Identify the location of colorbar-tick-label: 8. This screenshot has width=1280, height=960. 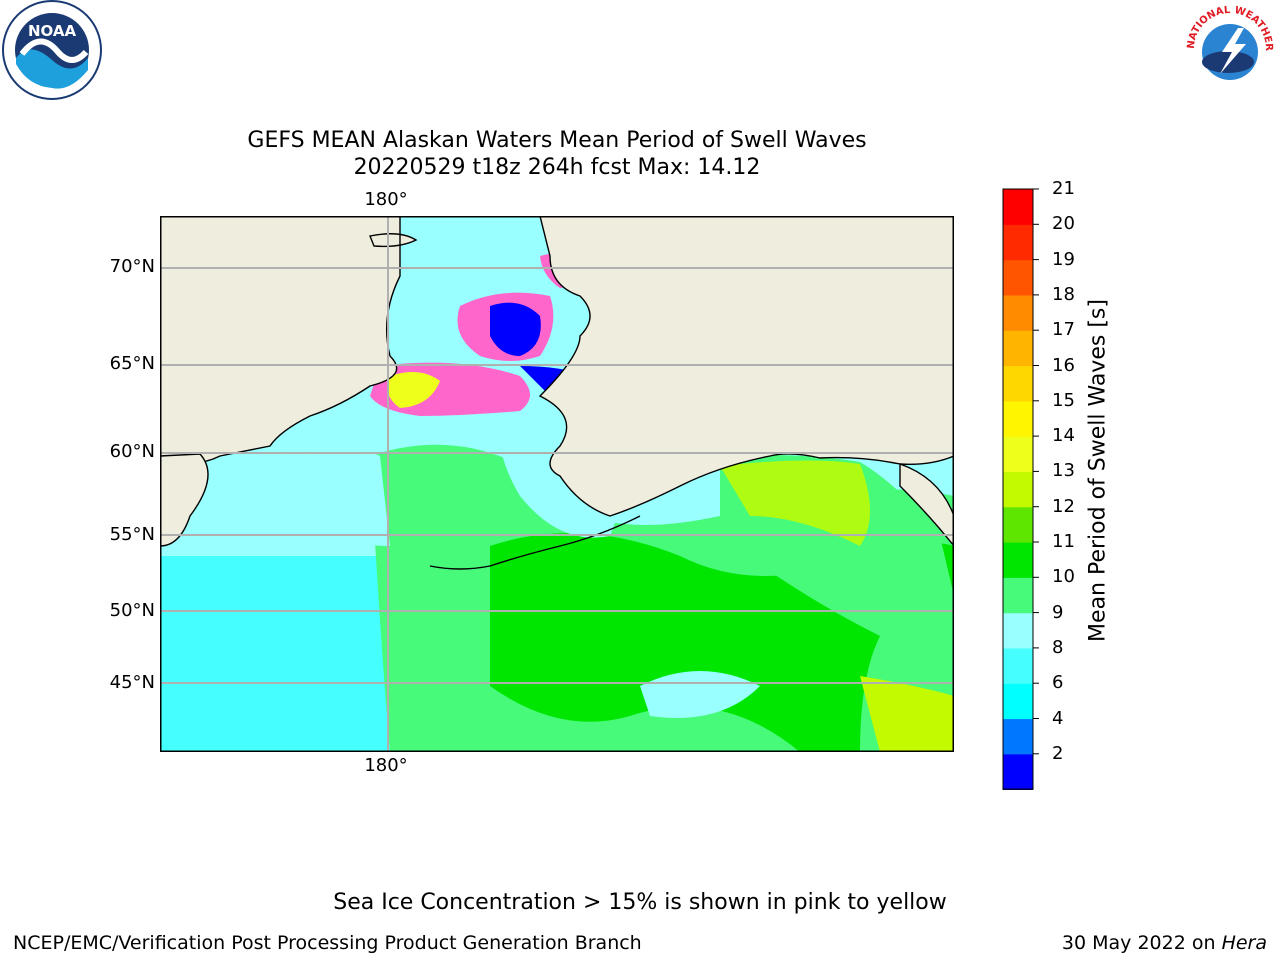
(1058, 647).